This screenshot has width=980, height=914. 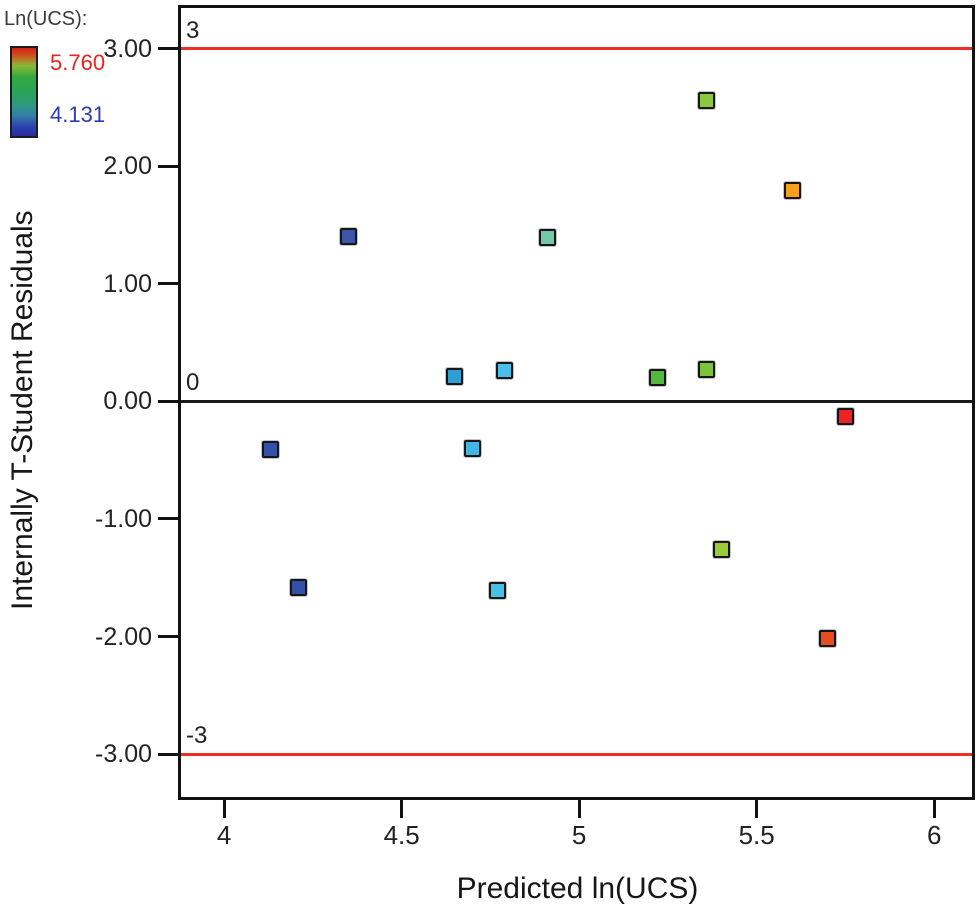 I want to click on legend-min-value: 4.131, so click(x=78, y=114).